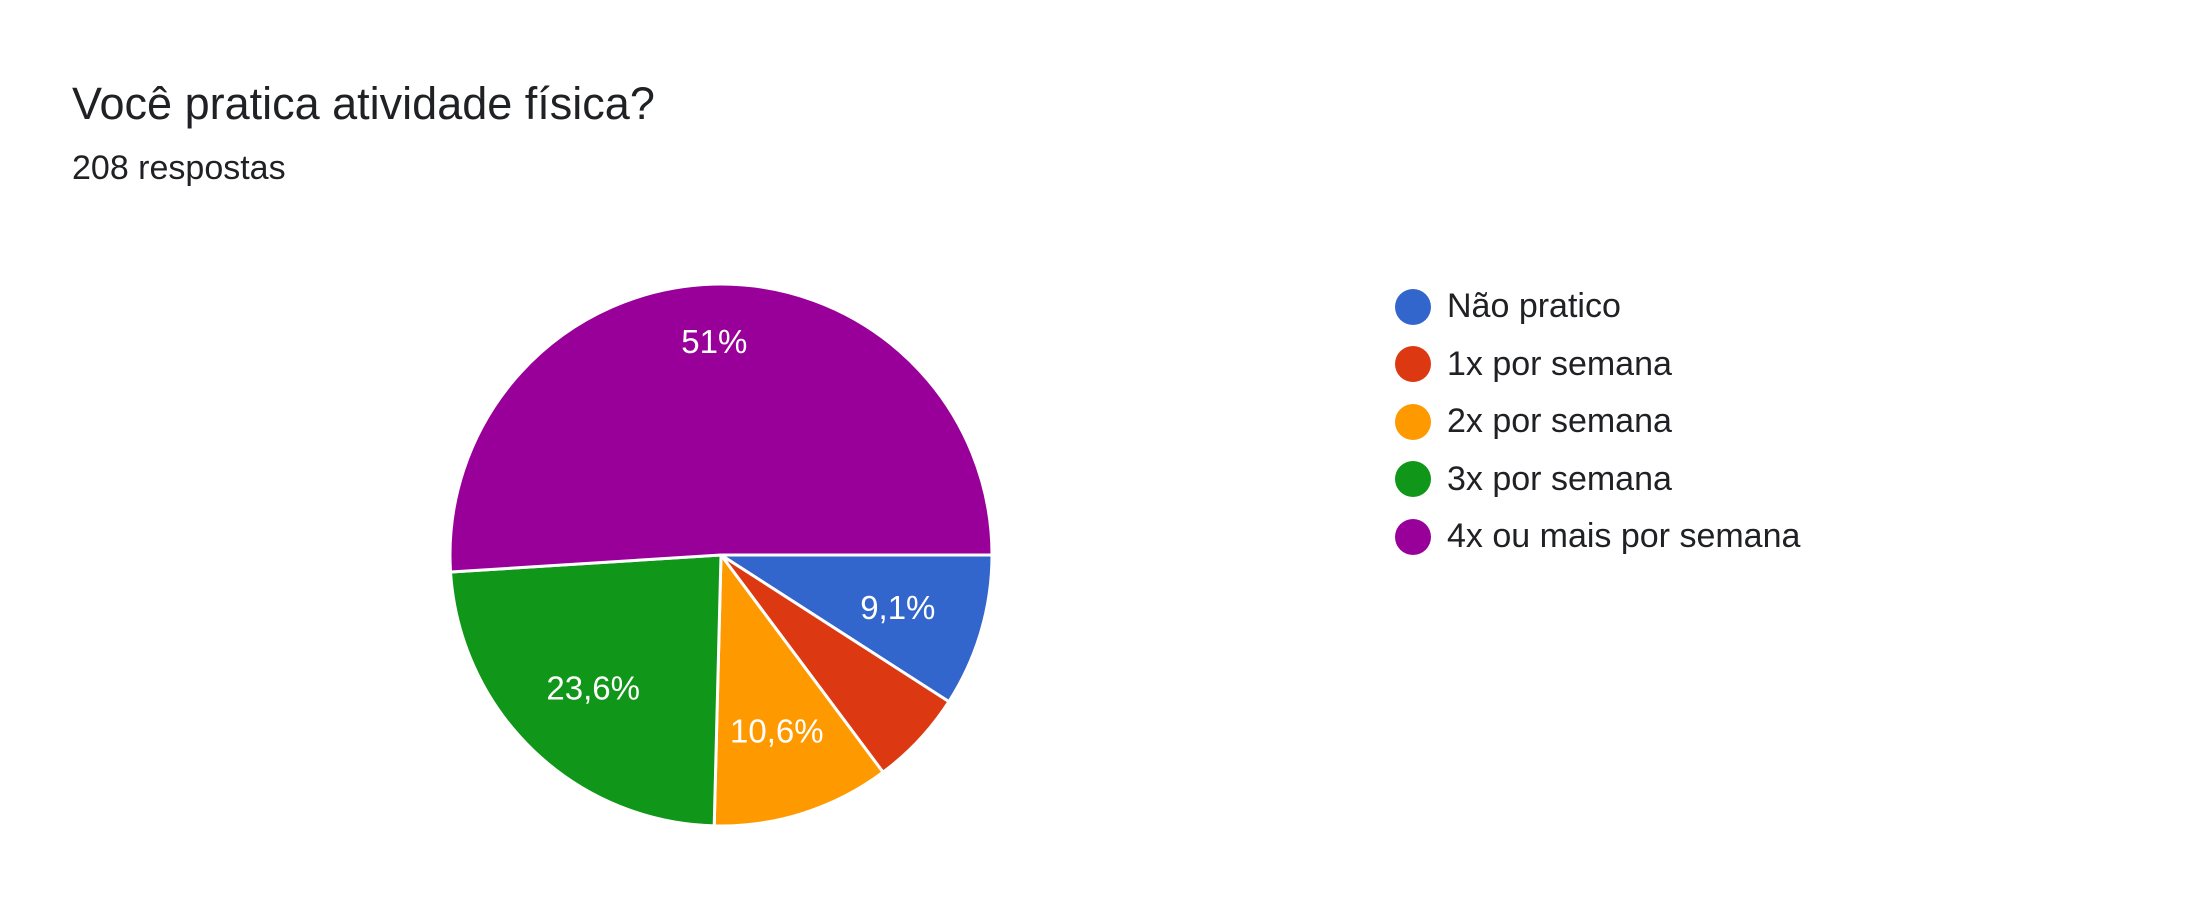  I want to click on slice-percentage-label: 51%, so click(714, 341).